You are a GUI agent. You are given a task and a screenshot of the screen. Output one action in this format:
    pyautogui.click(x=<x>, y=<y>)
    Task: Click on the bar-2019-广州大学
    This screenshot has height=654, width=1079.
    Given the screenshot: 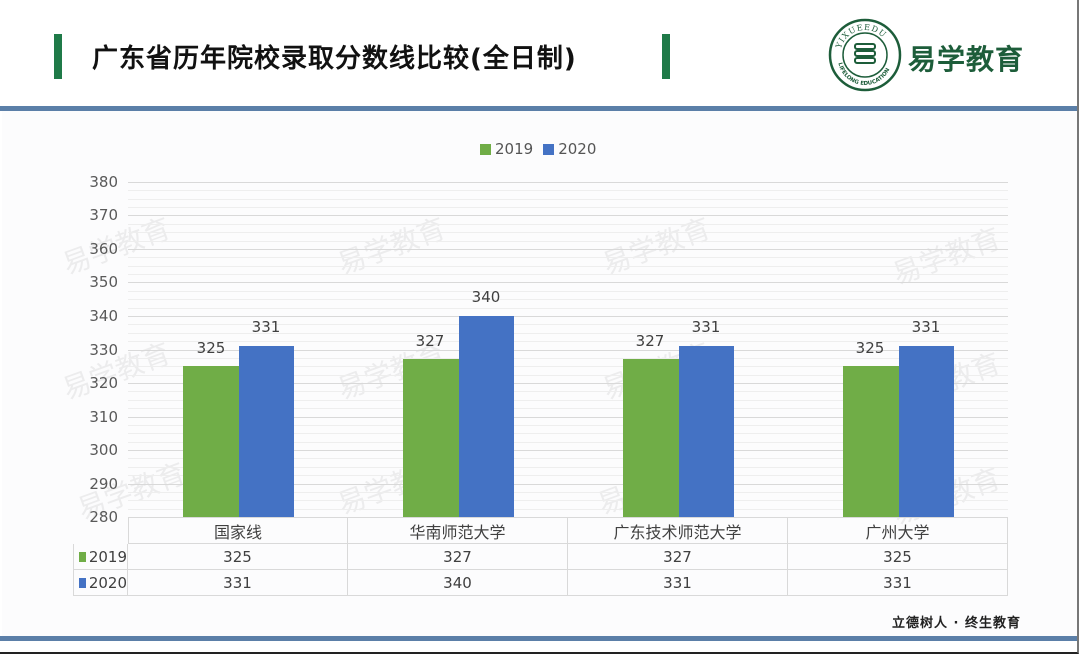 What is the action you would take?
    pyautogui.click(x=871, y=441)
    